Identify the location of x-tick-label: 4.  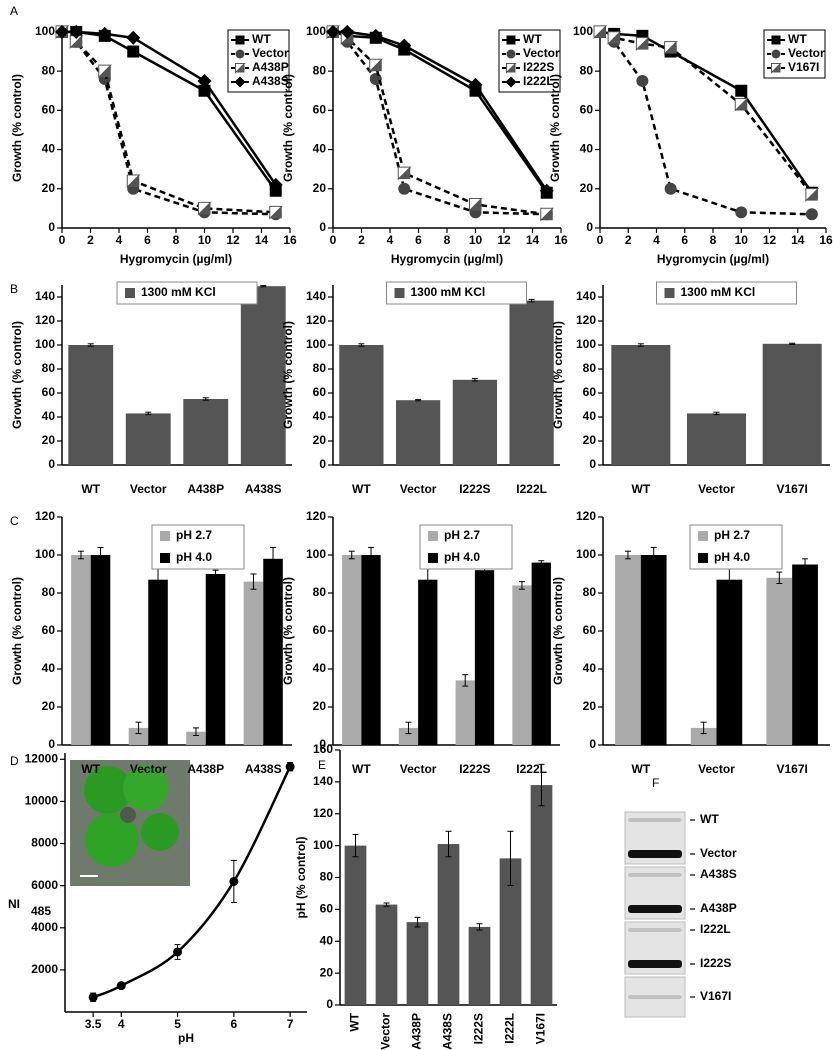
(390, 240).